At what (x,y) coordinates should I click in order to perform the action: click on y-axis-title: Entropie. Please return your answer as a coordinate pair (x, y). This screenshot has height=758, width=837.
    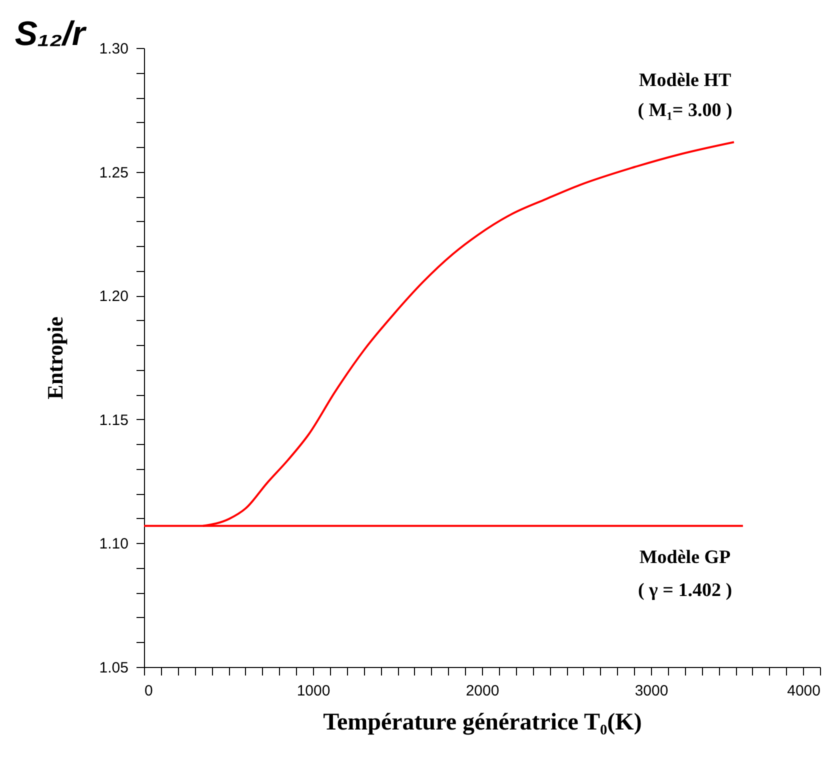
    Looking at the image, I should click on (55, 358).